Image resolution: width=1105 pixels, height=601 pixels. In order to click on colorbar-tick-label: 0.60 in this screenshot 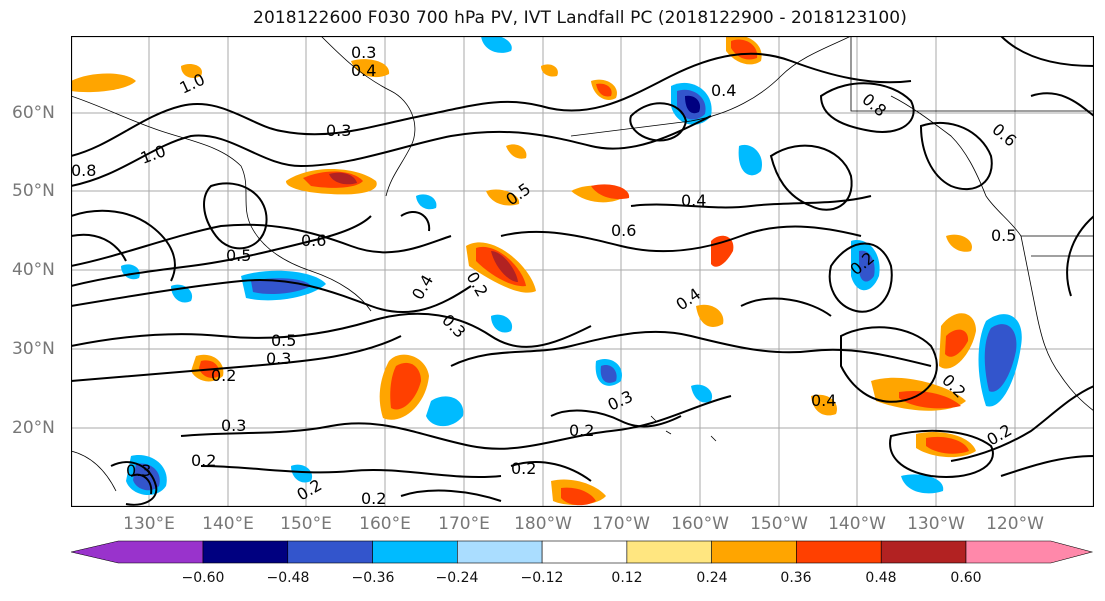, I will do `click(966, 578)`.